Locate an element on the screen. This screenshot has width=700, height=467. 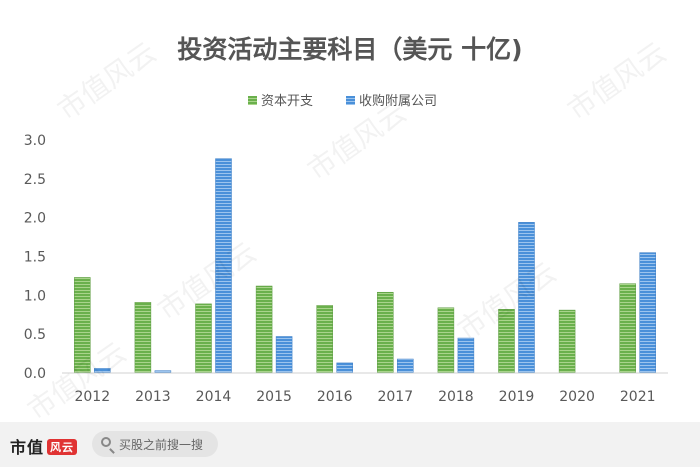
brand-name: 市值 is located at coordinates (27, 447).